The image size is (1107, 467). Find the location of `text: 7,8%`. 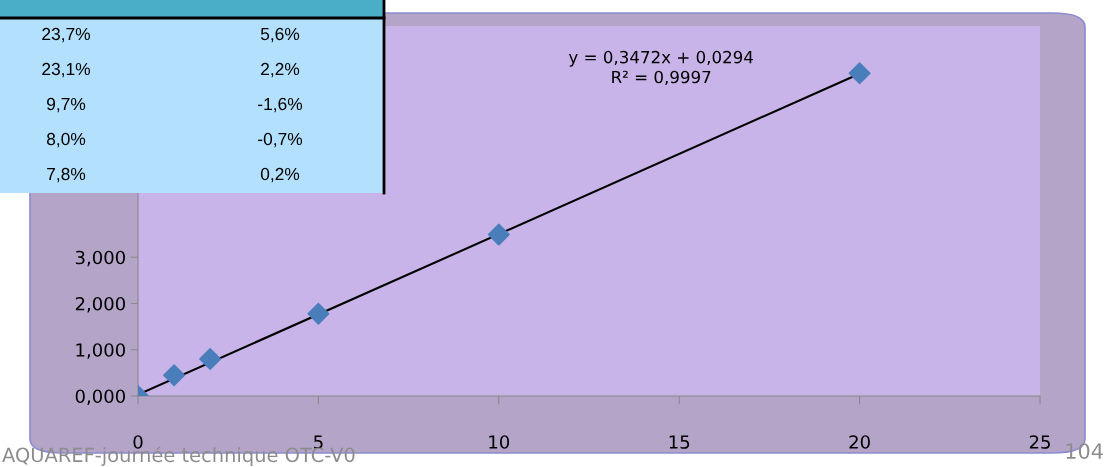

text: 7,8% is located at coordinates (66, 175).